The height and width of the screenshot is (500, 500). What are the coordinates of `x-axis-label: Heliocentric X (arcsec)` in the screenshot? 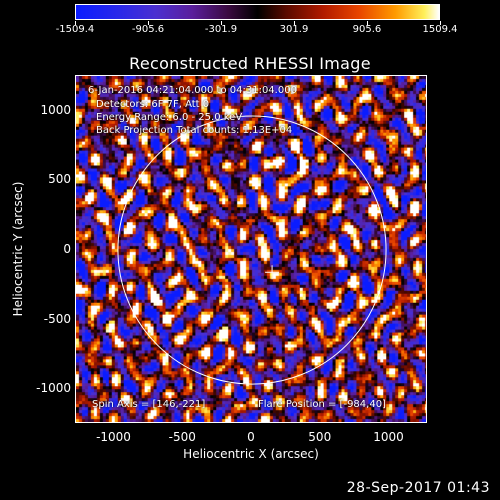 It's located at (251, 454).